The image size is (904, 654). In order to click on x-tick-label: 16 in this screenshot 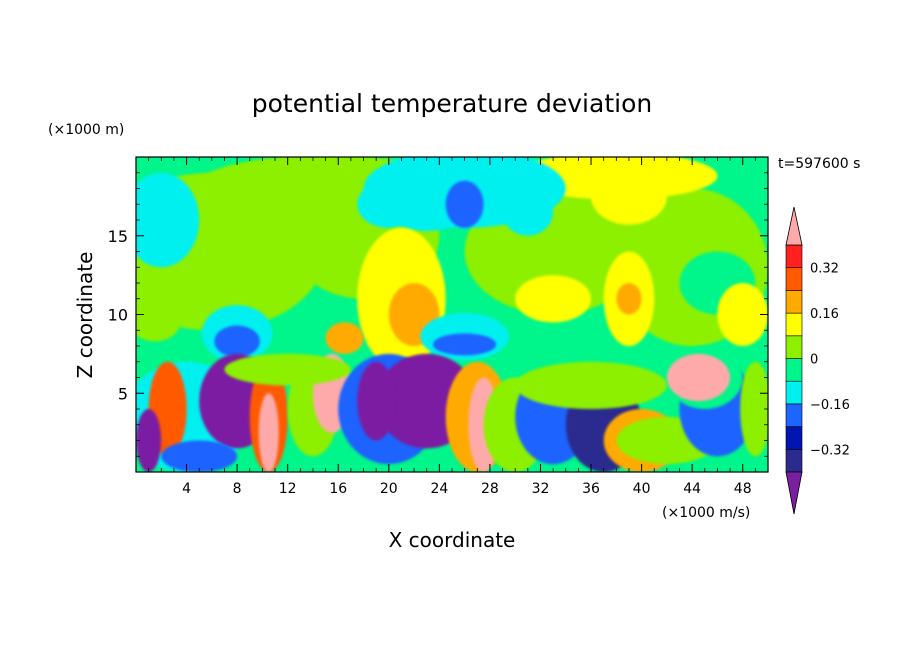, I will do `click(338, 489)`.